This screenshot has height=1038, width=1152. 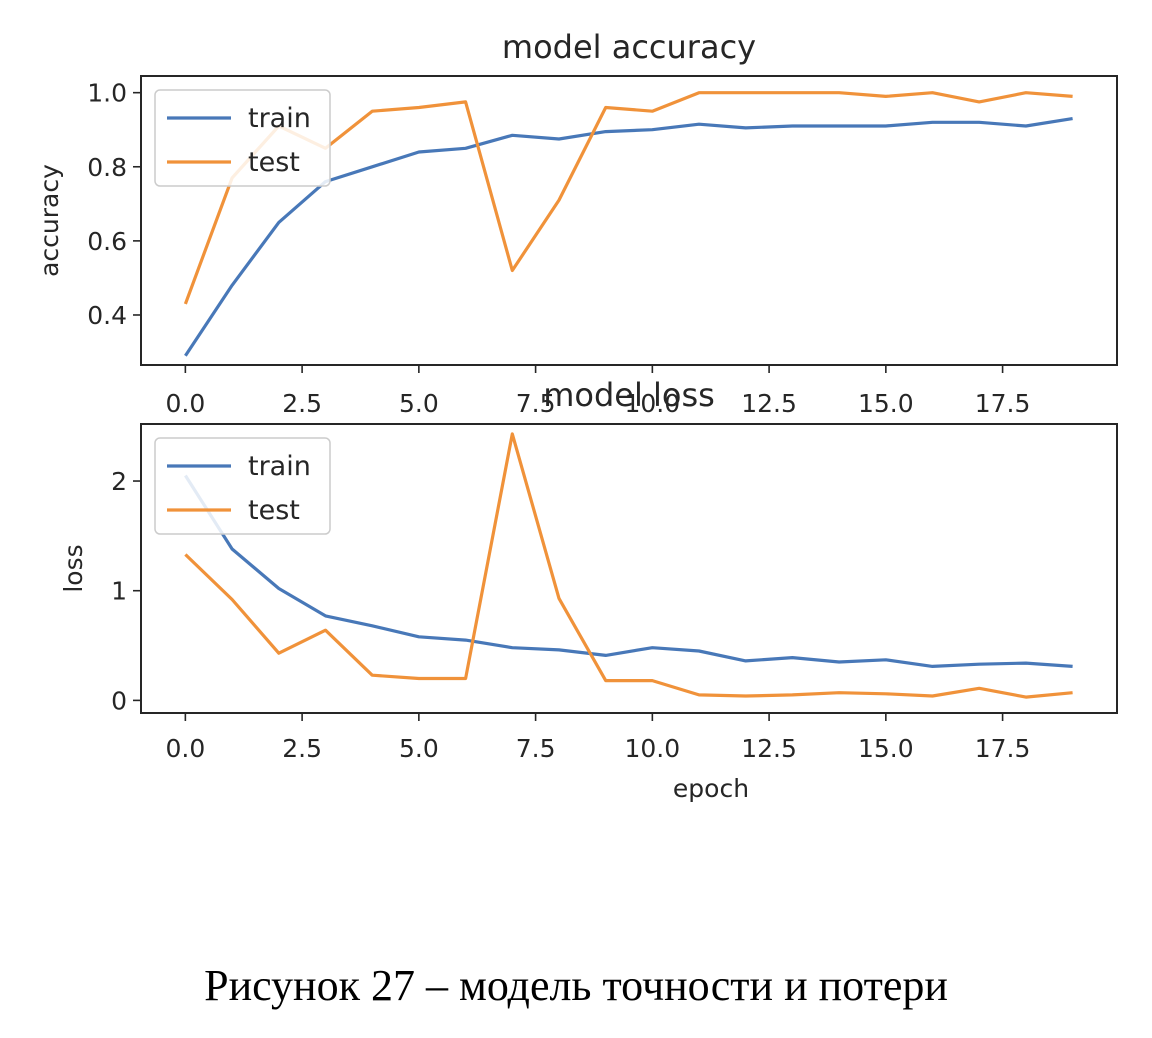 I want to click on loss-series-train, so click(x=628, y=571).